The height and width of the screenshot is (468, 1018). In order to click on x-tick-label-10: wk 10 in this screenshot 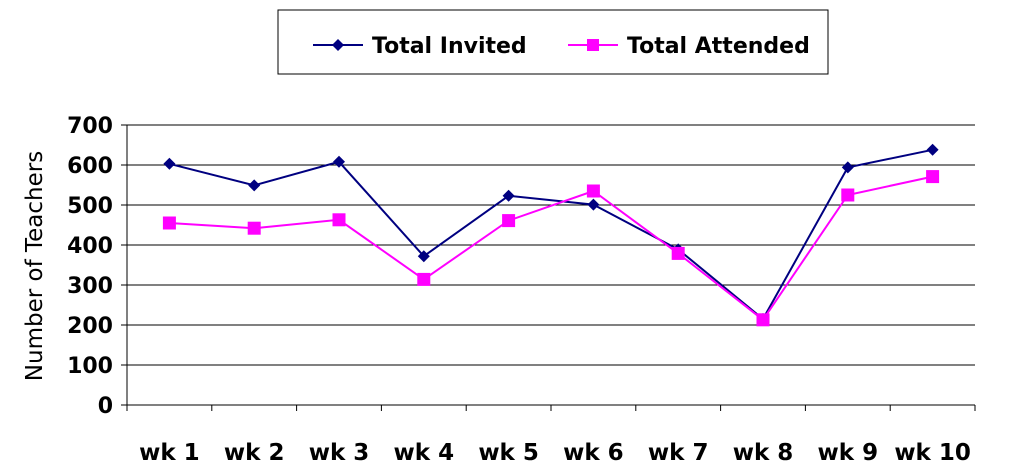, I will do `click(932, 453)`.